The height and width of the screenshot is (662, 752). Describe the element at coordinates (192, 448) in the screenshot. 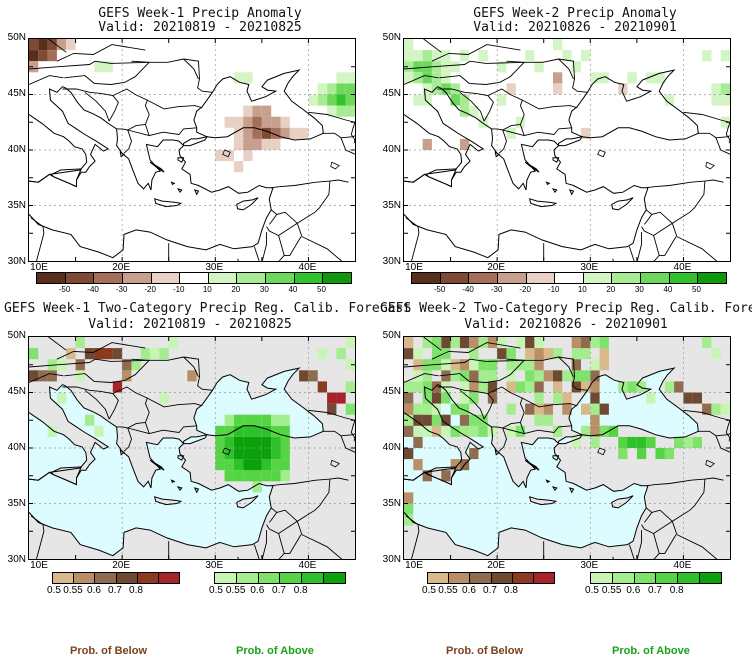

I see `week1-probability-map` at that location.